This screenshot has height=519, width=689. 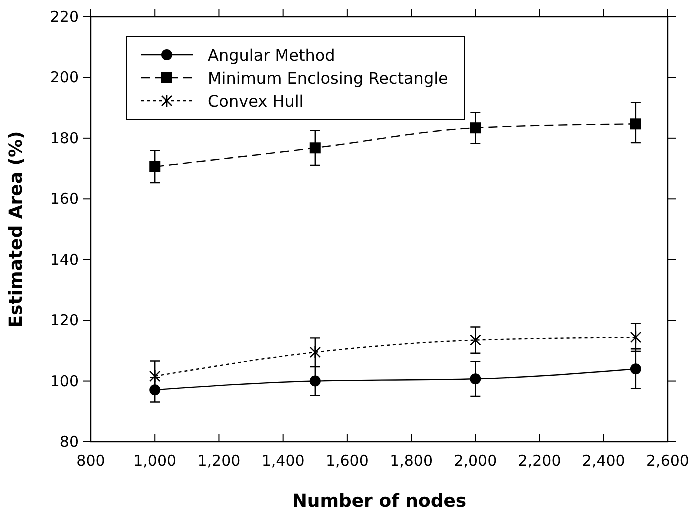 What do you see at coordinates (64, 138) in the screenshot?
I see `y-tick-label: 180` at bounding box center [64, 138].